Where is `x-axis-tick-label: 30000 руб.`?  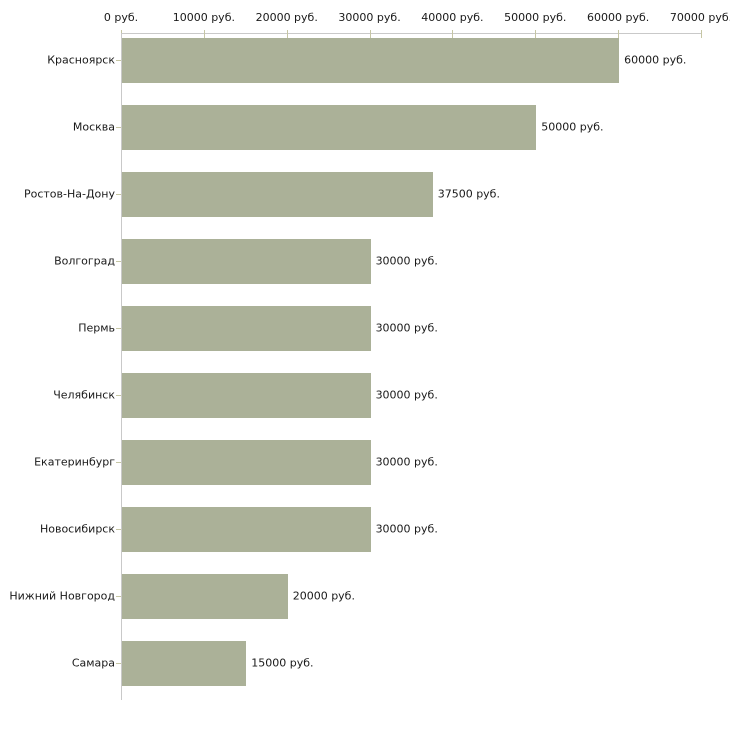 x-axis-tick-label: 30000 руб. is located at coordinates (369, 17).